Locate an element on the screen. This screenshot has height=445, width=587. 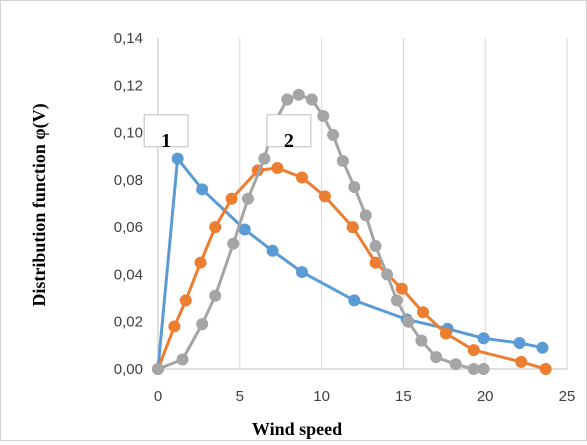
y-tick-labels: 0,00 0,02 0,04 0,06 0,08 0,10 0,12 0,14 is located at coordinates (128, 204).